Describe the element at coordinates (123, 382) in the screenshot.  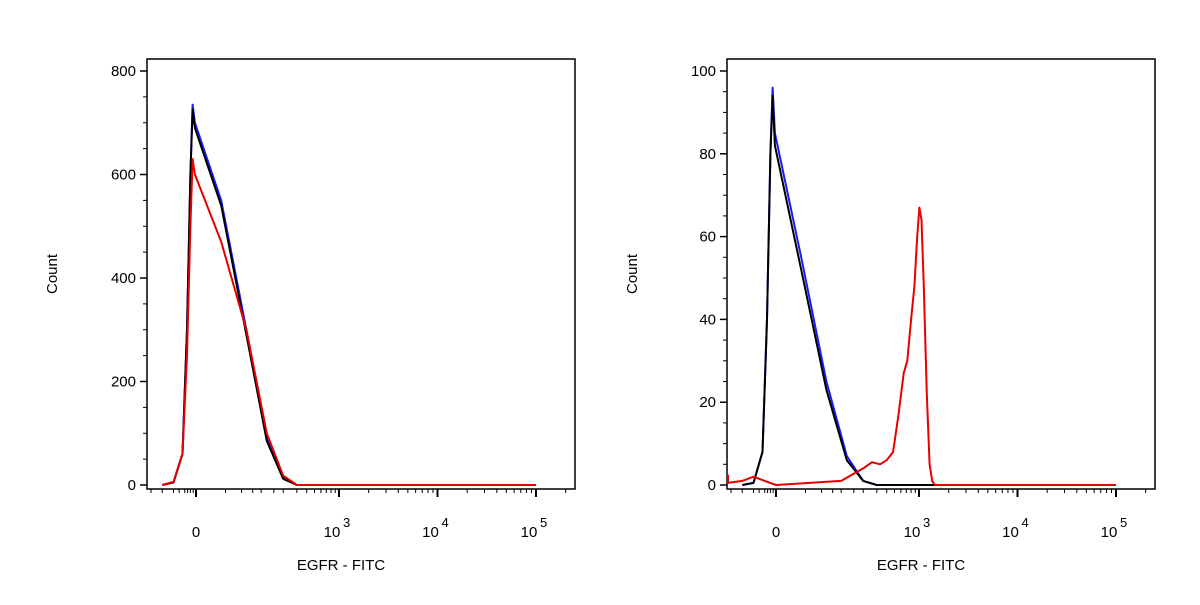
I see `y-tick-label: 200` at that location.